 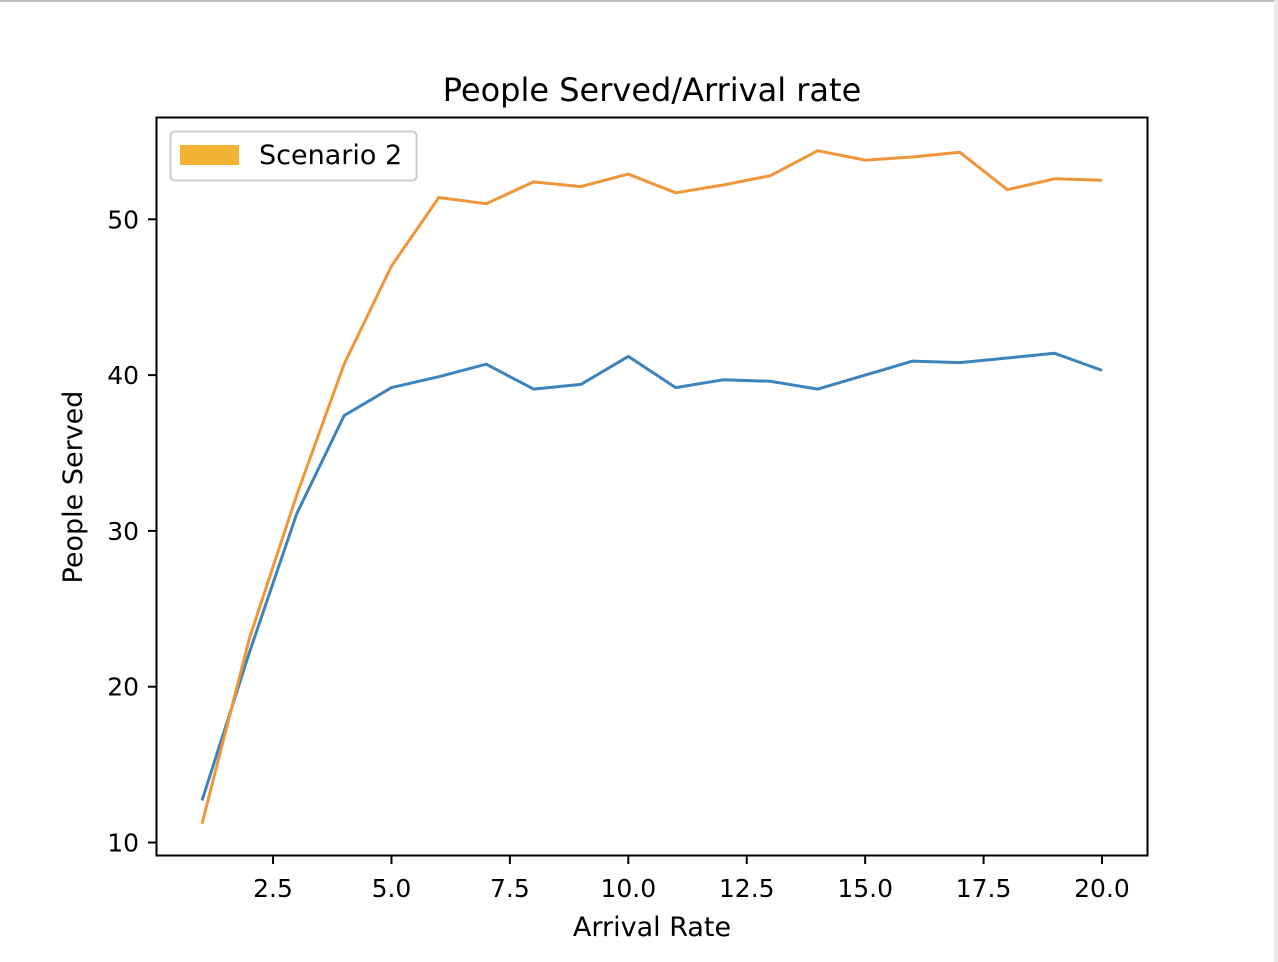 I want to click on legend: Scenario 2, so click(x=293, y=156).